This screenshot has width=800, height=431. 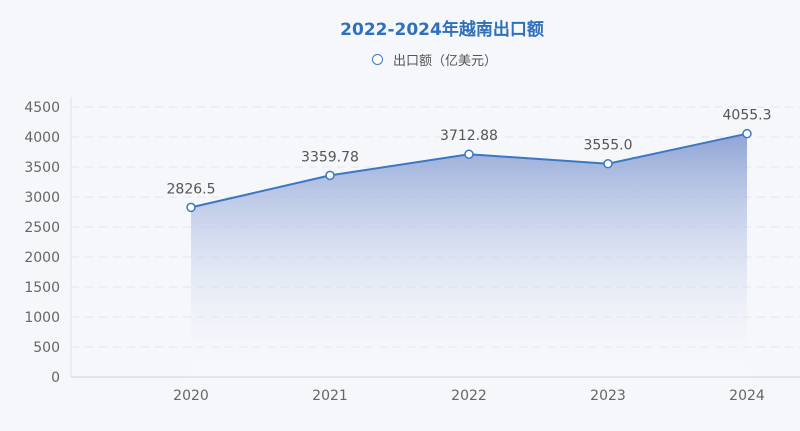 What do you see at coordinates (330, 157) in the screenshot?
I see `data-label: 3359.78` at bounding box center [330, 157].